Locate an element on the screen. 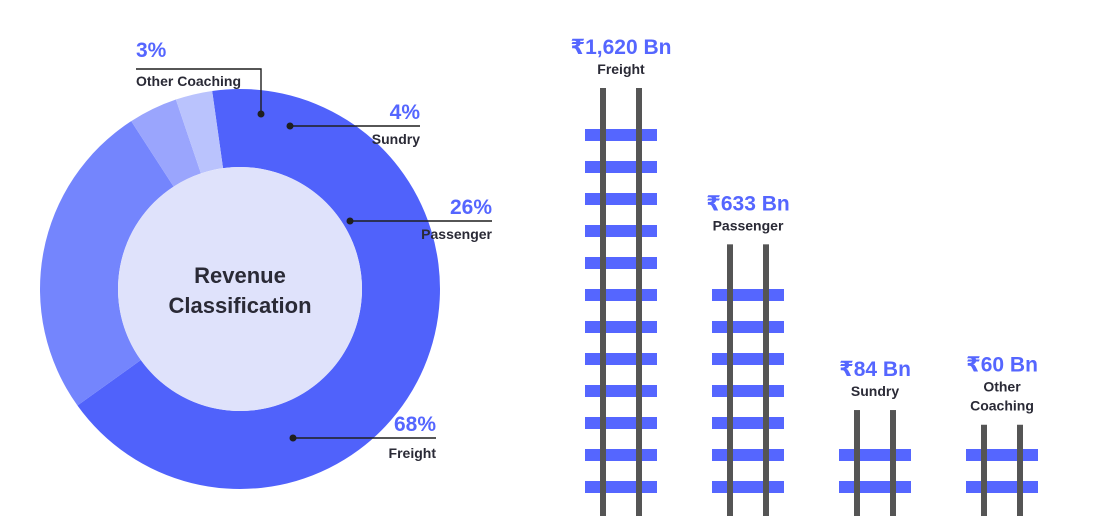 The height and width of the screenshot is (516, 1116). leader-dot-passenger is located at coordinates (350, 221).